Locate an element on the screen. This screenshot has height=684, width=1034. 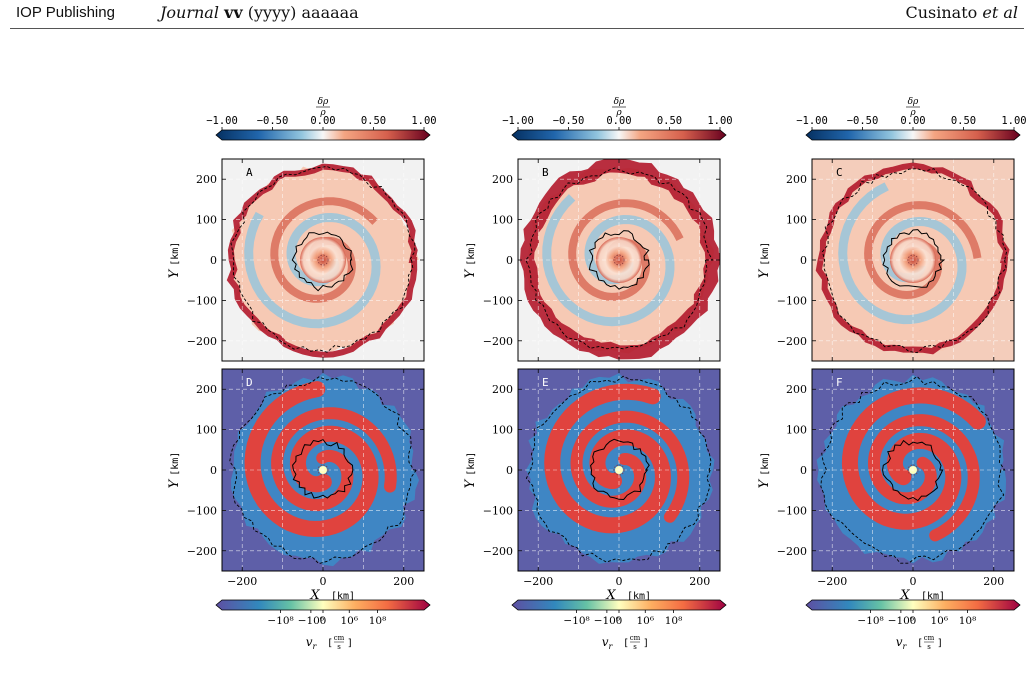
panel-e: E 200 100 0 −100 −200 −200 0 200 X [km] Y [km] is located at coordinates (592, 485).